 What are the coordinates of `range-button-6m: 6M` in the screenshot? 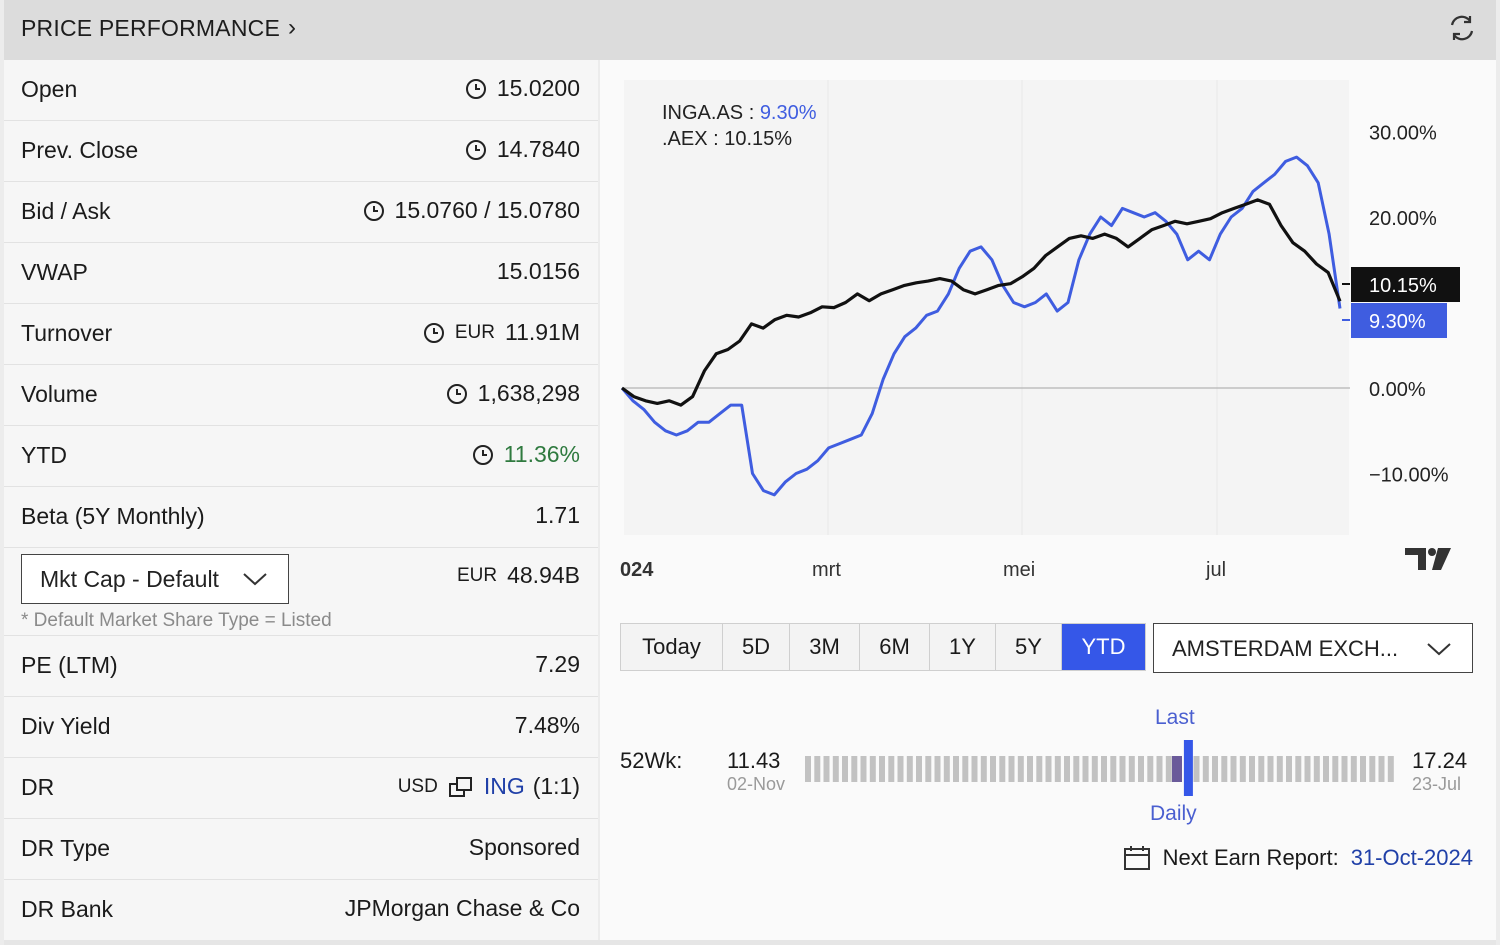 It's located at (895, 647).